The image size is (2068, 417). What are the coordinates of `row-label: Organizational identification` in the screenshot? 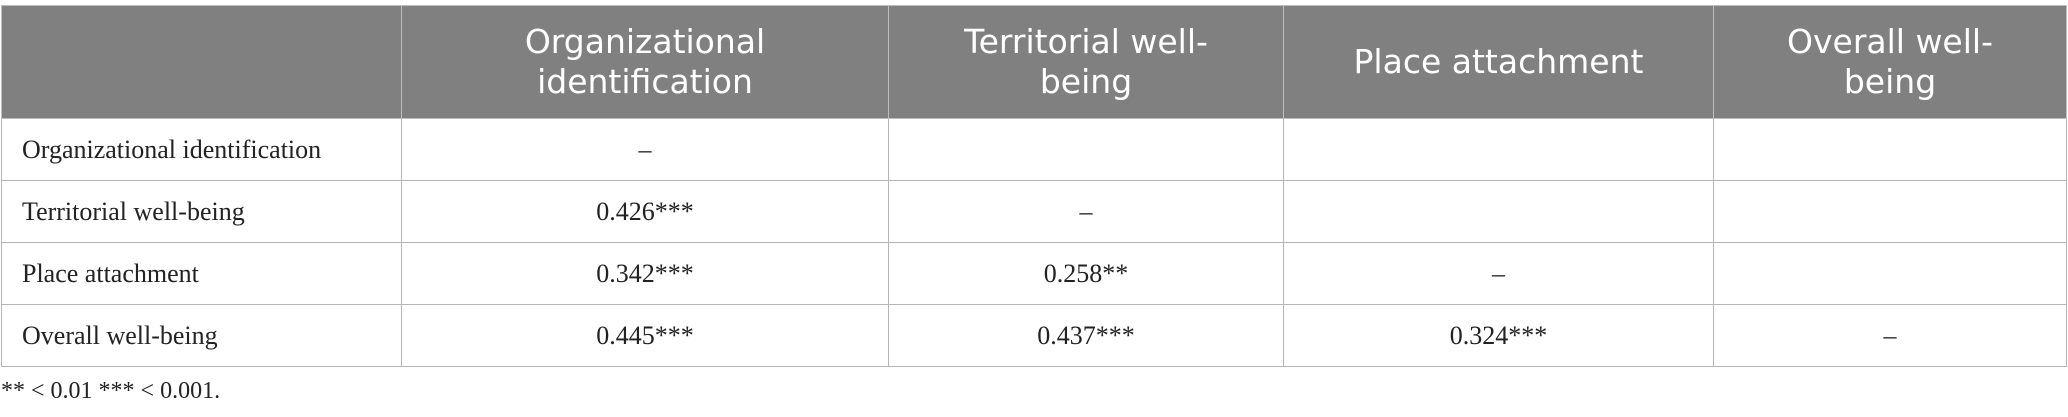 It's located at (201, 149).